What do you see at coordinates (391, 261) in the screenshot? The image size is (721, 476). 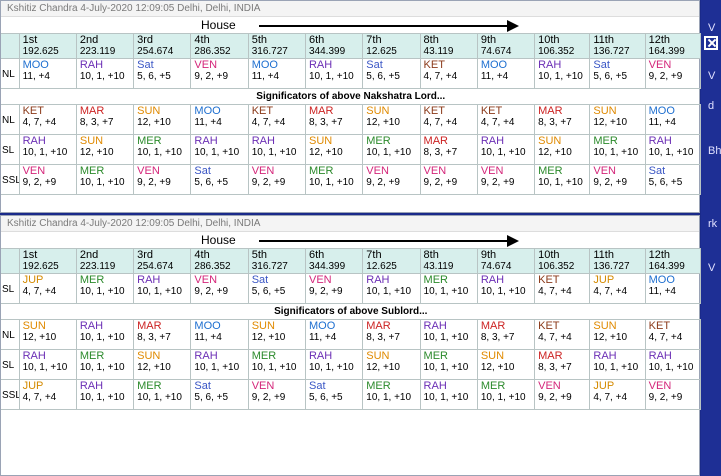 I see `house-cell: 7th 12.625` at bounding box center [391, 261].